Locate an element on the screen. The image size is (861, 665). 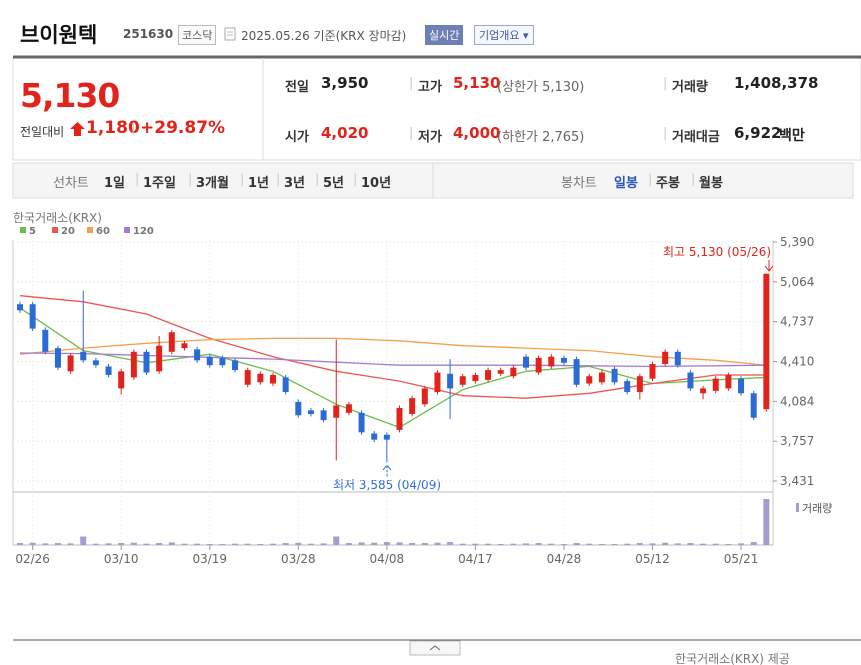
stat-unit: 백만 is located at coordinates (792, 136).